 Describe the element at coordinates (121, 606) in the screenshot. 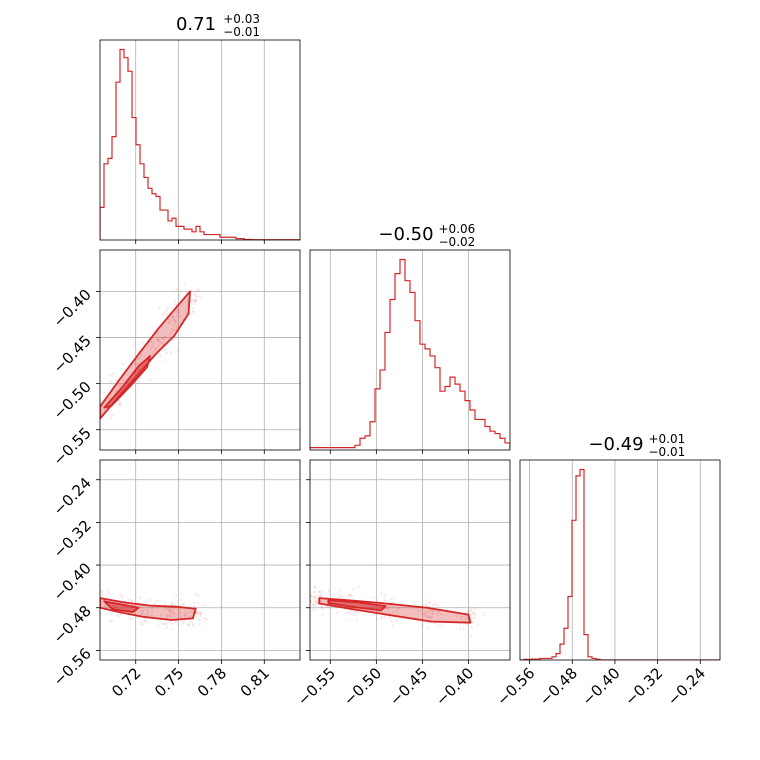

I see `contour-inner` at that location.